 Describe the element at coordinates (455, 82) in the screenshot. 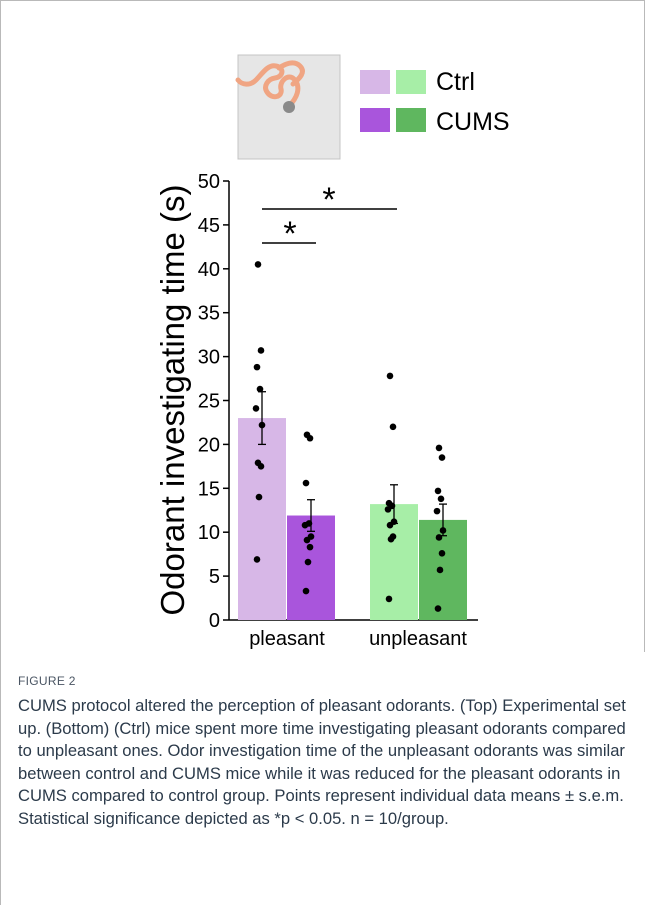

I see `legend-label-ctrl: Ctrl` at that location.